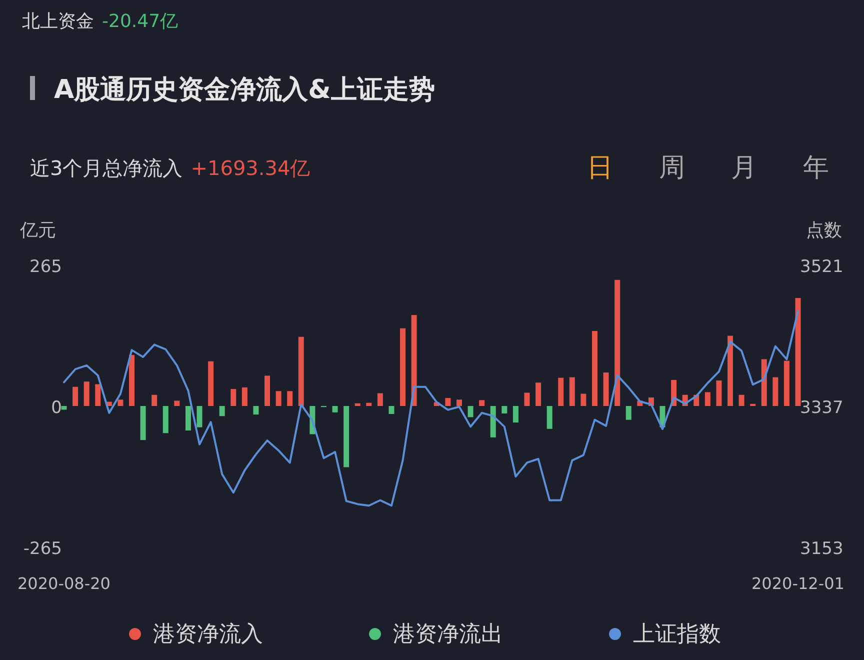  Describe the element at coordinates (58, 21) in the screenshot. I see `text: 北上资金` at that location.